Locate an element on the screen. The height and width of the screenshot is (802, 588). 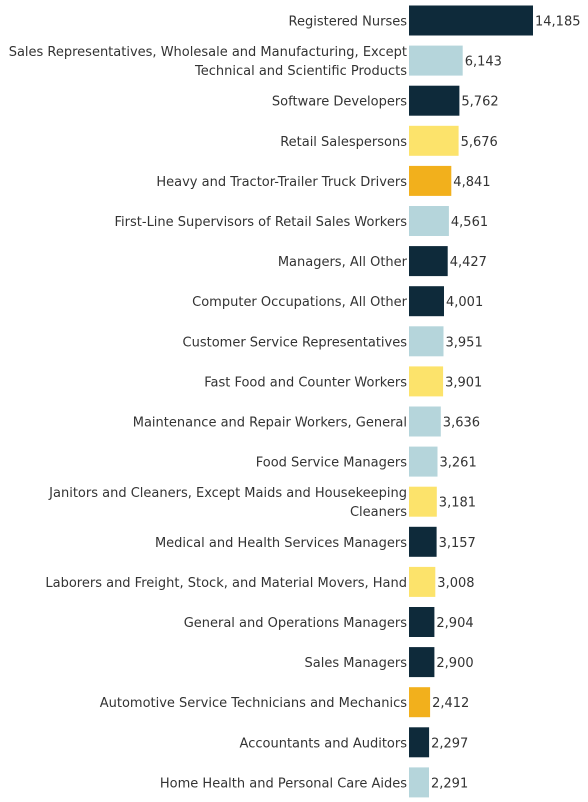
value-label: 3,901 is located at coordinates (463, 382).